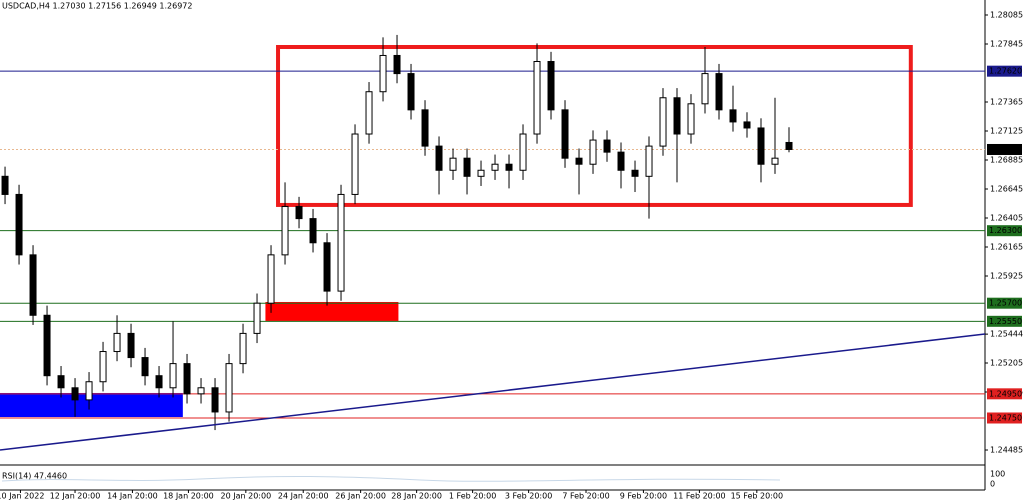 The height and width of the screenshot is (500, 1024). I want to click on level-label: 1.24750, so click(1005, 417).